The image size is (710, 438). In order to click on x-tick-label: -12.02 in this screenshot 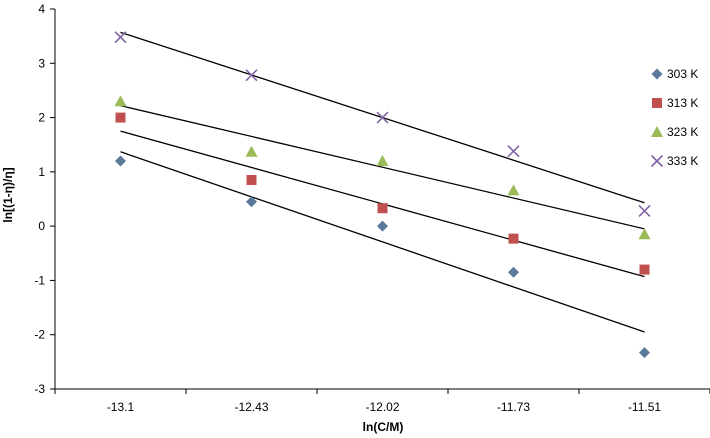, I will do `click(382, 407)`.